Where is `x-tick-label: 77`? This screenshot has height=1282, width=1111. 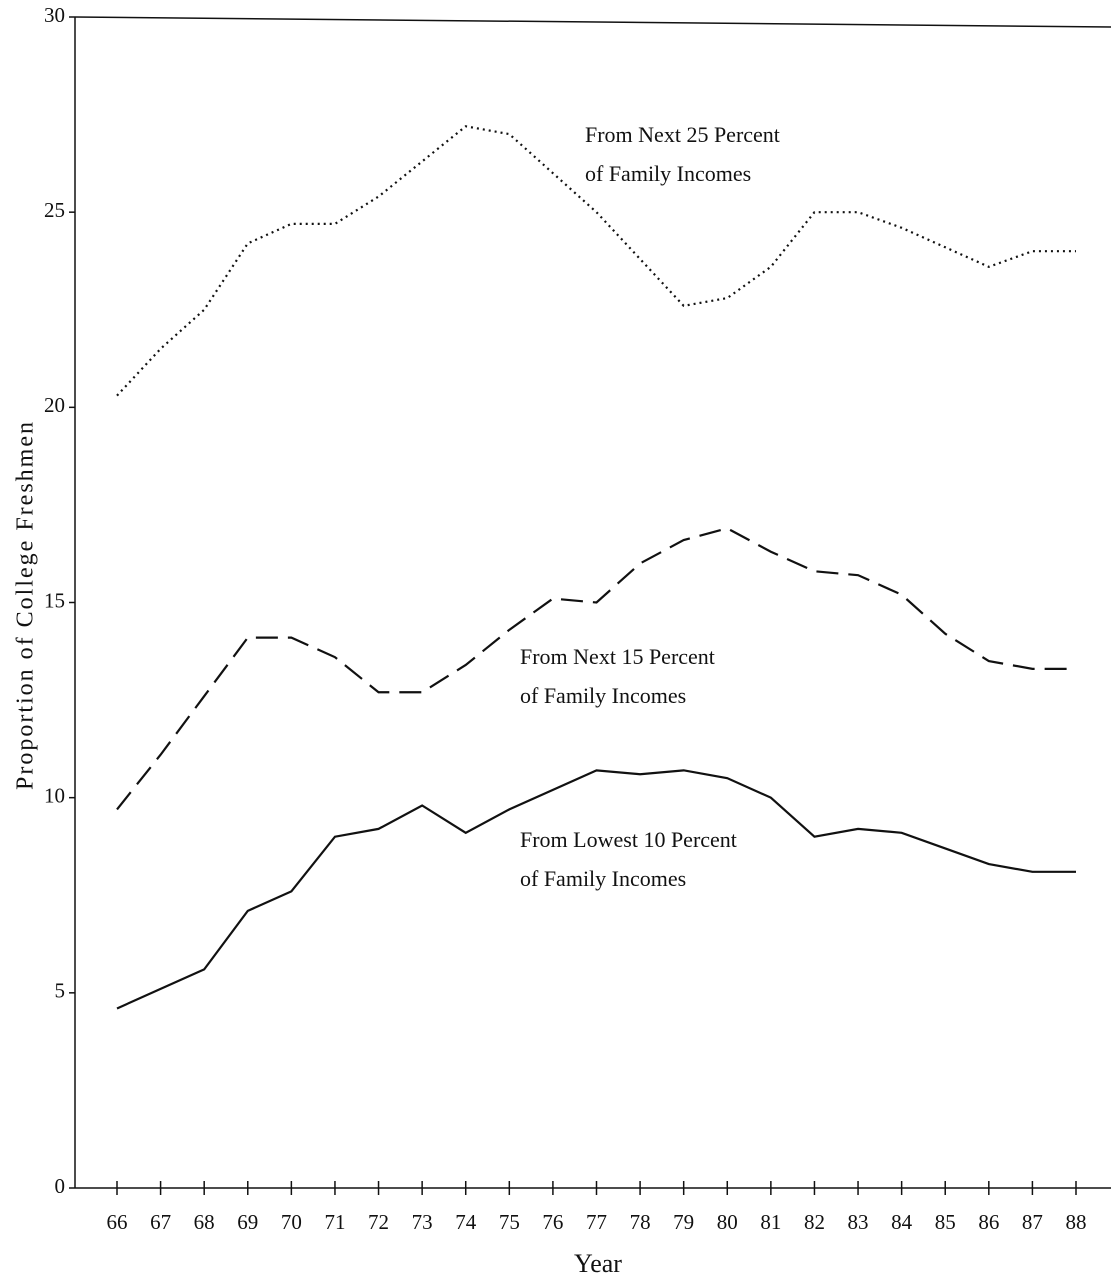
x-tick-label: 77 is located at coordinates (596, 1222).